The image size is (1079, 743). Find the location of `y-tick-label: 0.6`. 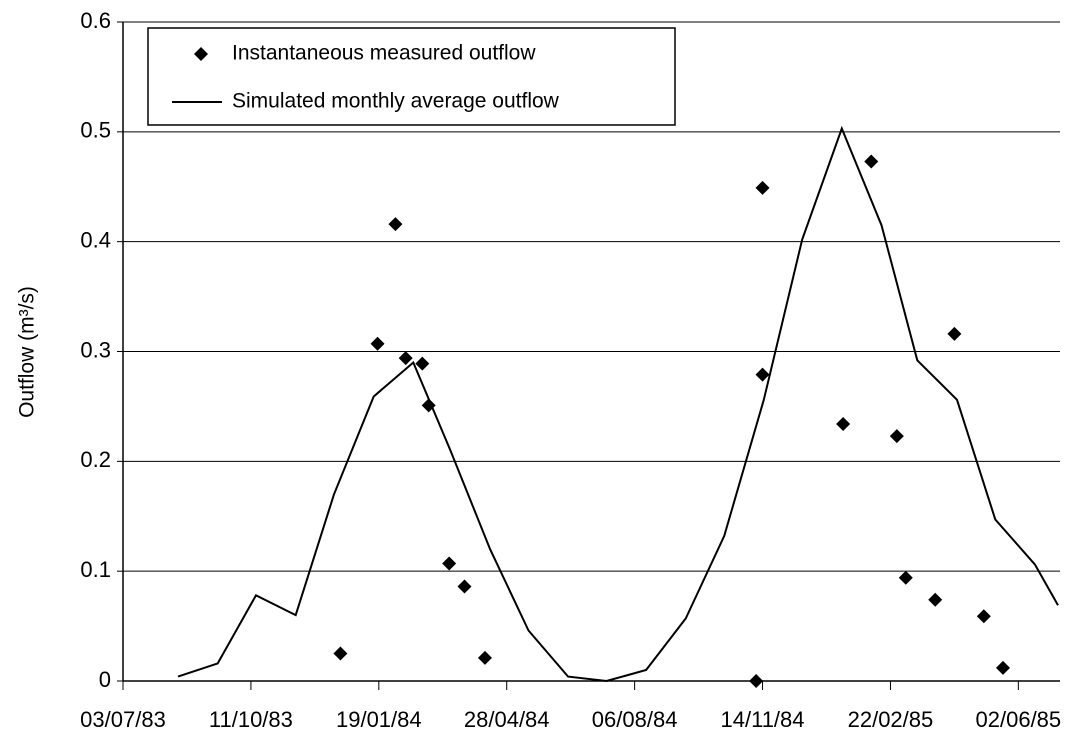

y-tick-label: 0.6 is located at coordinates (95, 20).